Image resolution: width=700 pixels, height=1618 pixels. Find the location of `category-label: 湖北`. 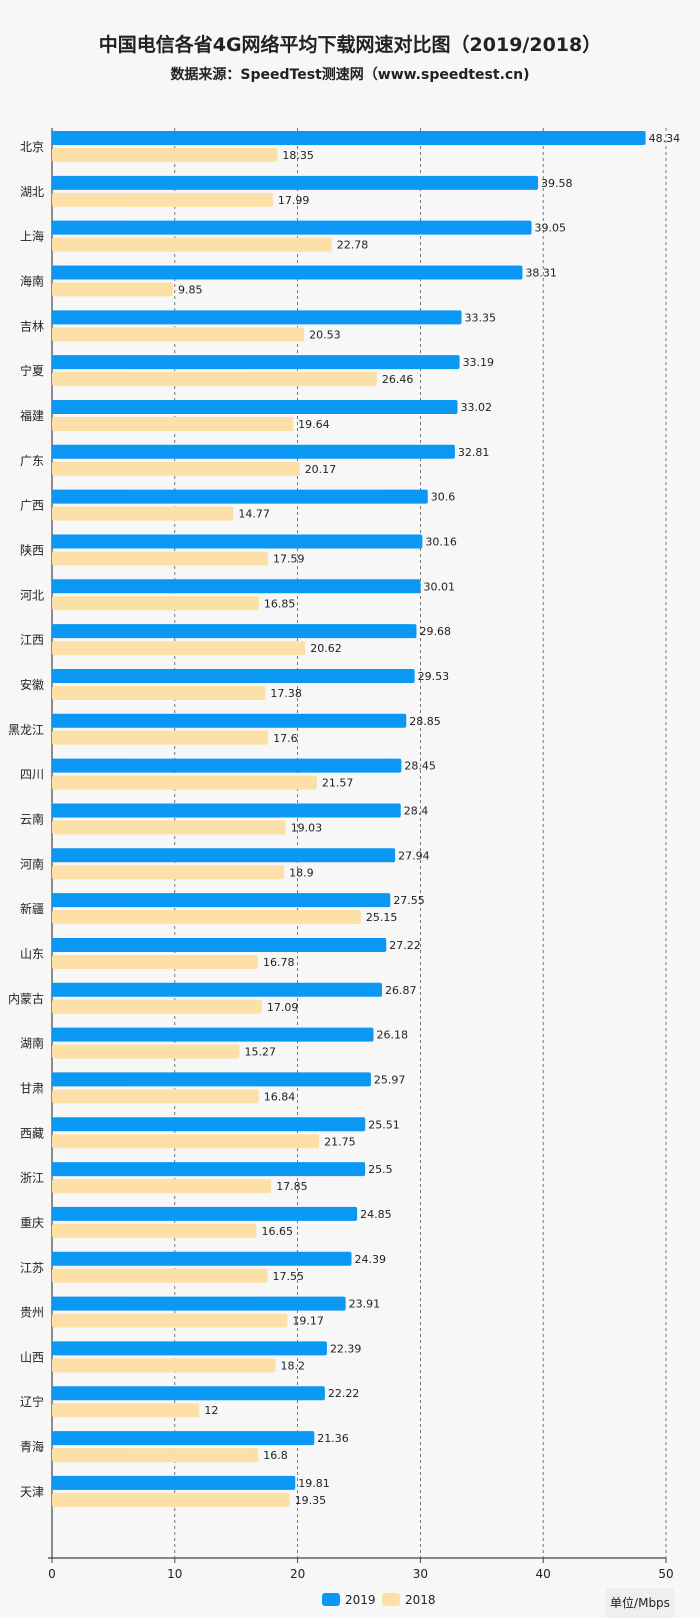

category-label: 湖北 is located at coordinates (32, 191).